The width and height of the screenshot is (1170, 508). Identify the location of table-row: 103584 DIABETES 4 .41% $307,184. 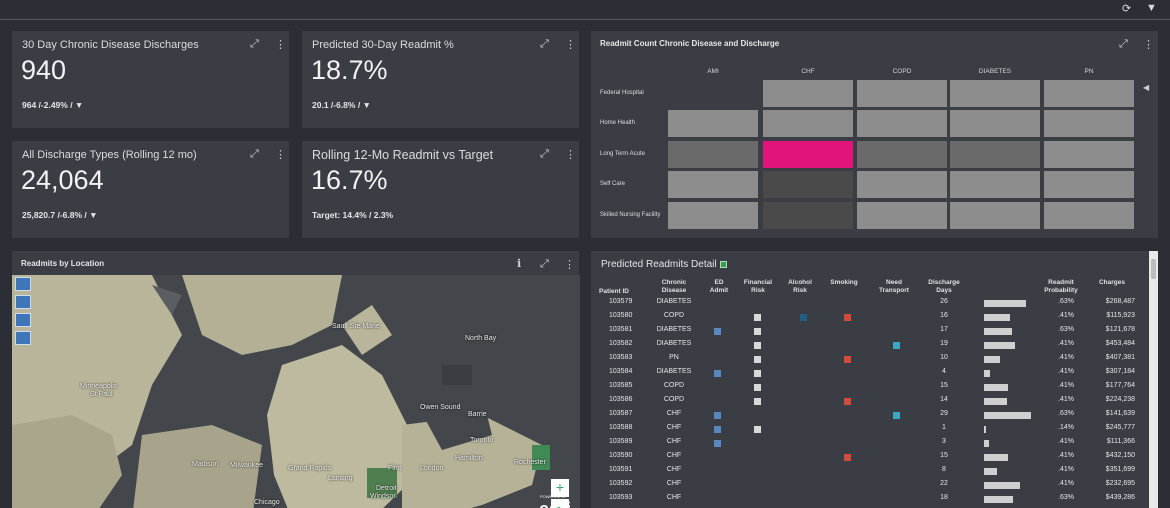
(868, 374).